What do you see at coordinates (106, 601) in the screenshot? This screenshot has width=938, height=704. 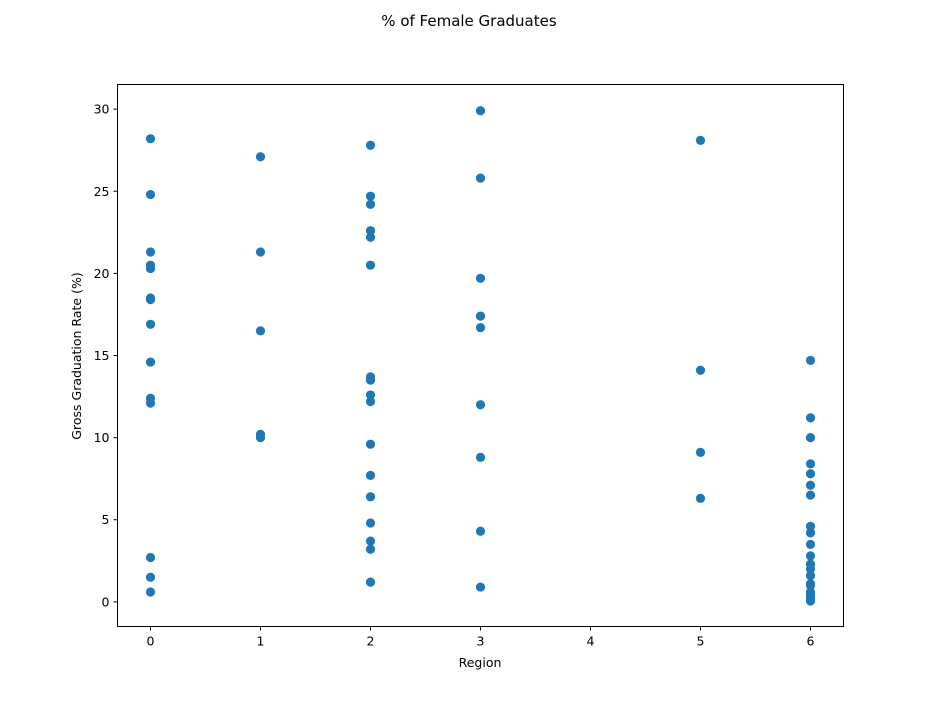 I see `y-tick-label: 0` at bounding box center [106, 601].